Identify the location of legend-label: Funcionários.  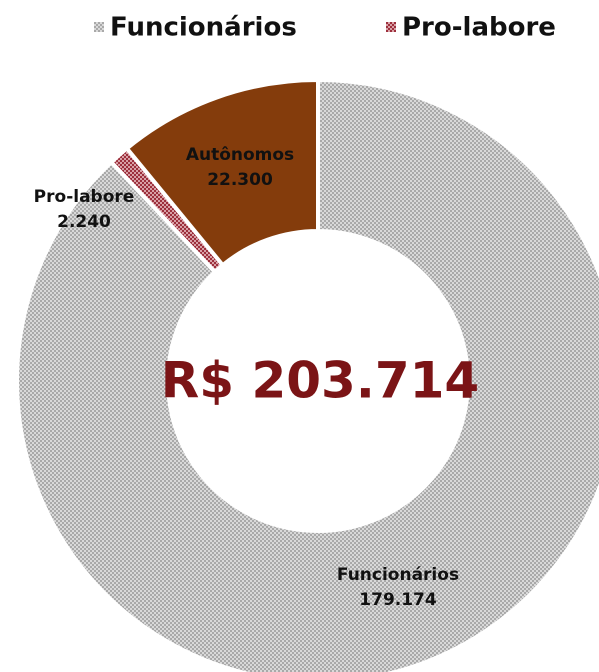
(203, 28).